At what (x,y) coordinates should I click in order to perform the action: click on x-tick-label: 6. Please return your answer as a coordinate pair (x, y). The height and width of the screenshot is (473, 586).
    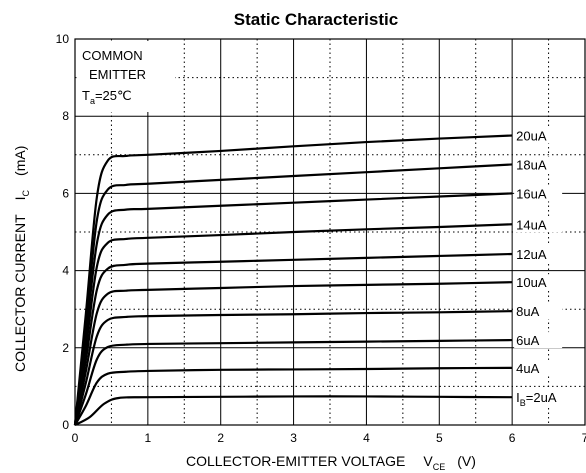
    Looking at the image, I should click on (512, 438).